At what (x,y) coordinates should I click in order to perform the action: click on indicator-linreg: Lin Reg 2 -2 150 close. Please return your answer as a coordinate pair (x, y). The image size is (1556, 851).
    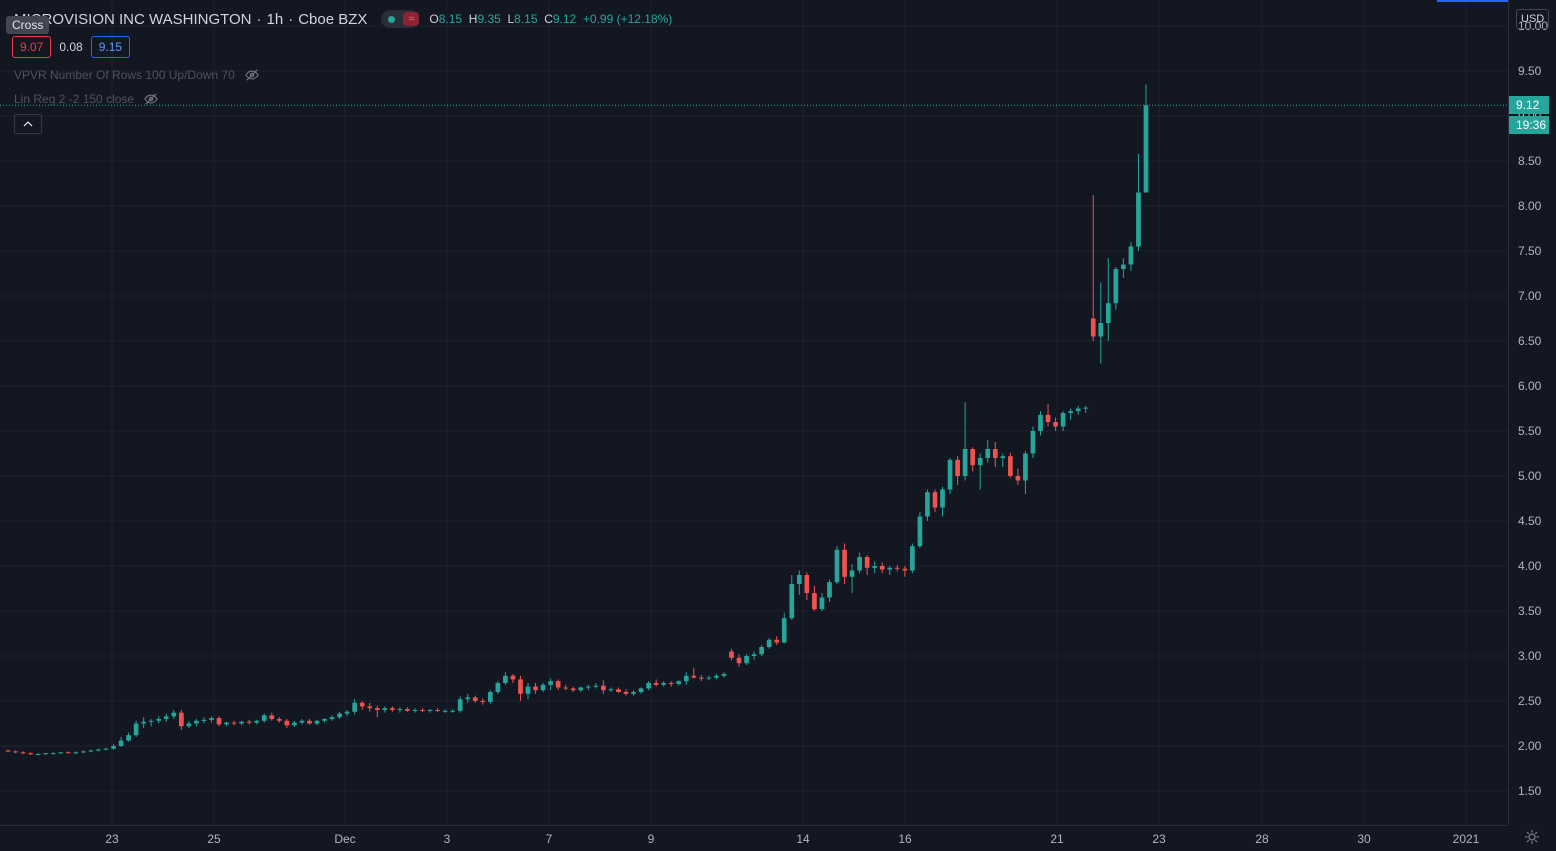
    Looking at the image, I should click on (86, 99).